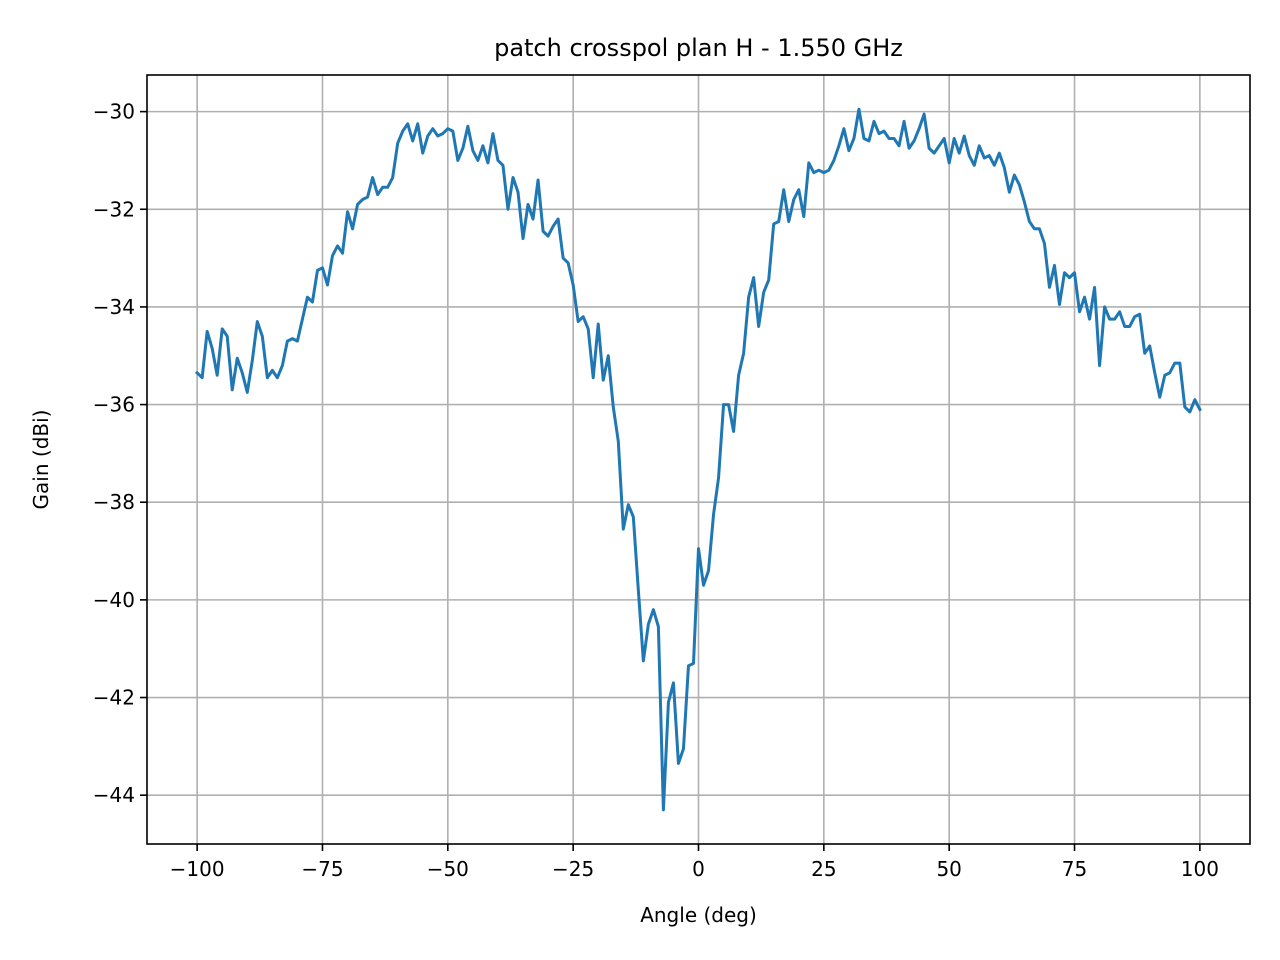  Describe the element at coordinates (1074, 869) in the screenshot. I see `x-tick-label: 75` at that location.